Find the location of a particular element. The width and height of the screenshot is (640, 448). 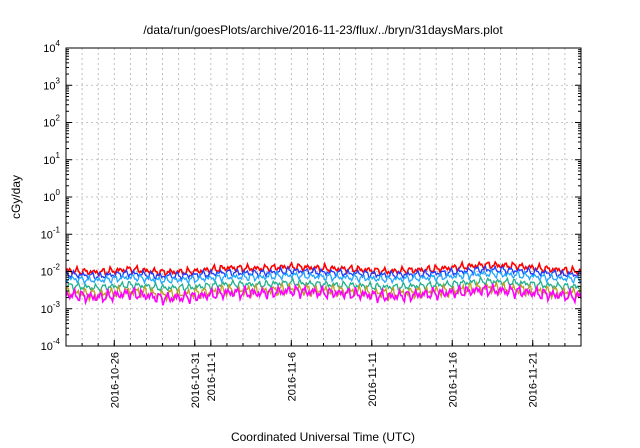

x-tick-label: 2016-11-1 is located at coordinates (212, 376).